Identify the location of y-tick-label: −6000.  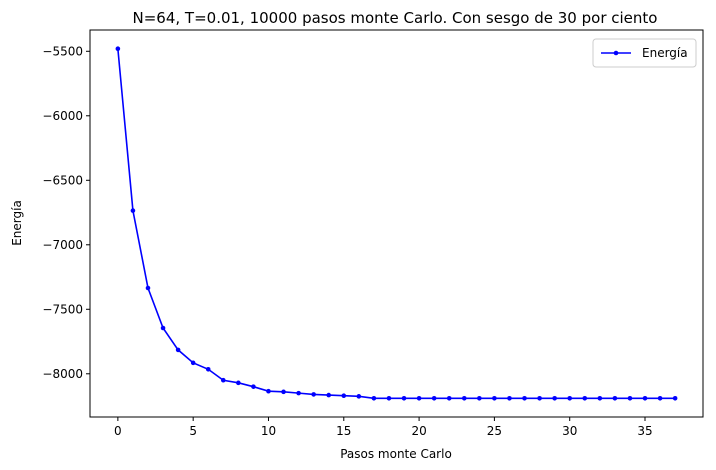
(62, 116).